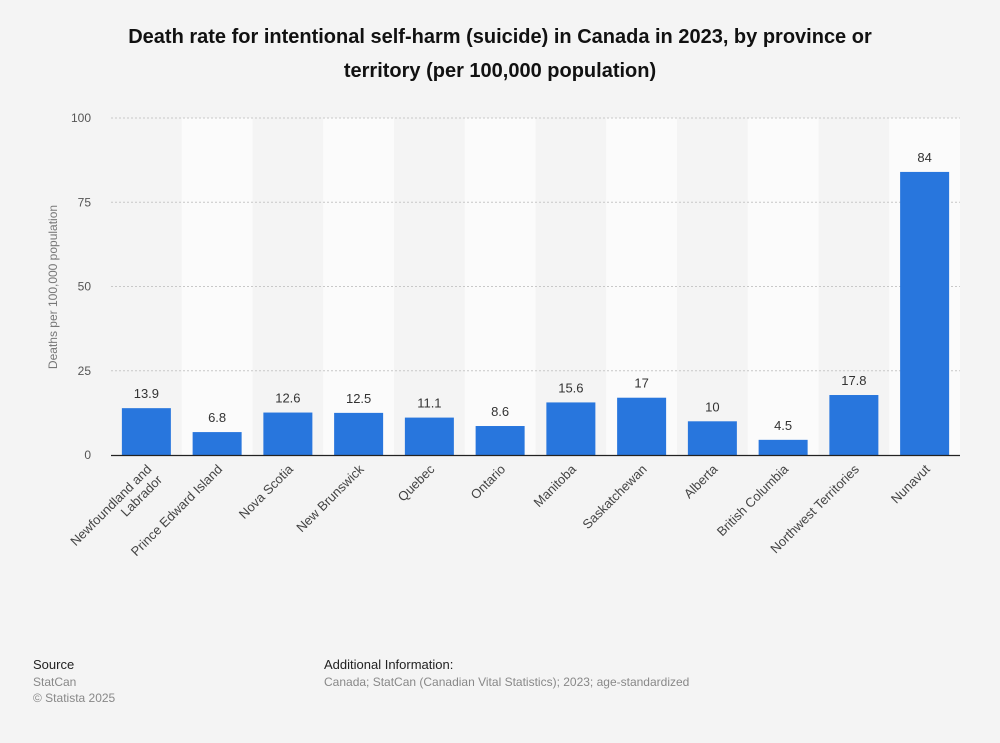 The height and width of the screenshot is (743, 1000). I want to click on svg-text: Alberta, so click(701, 481).